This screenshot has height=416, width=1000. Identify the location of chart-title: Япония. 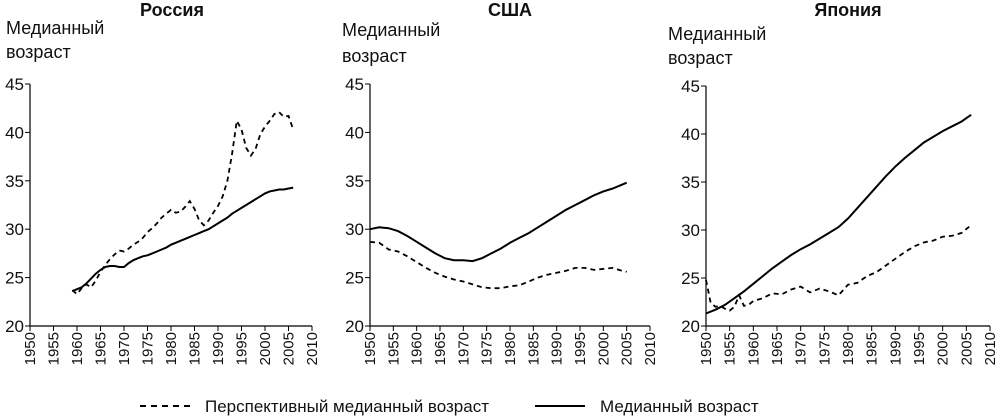
(847, 10).